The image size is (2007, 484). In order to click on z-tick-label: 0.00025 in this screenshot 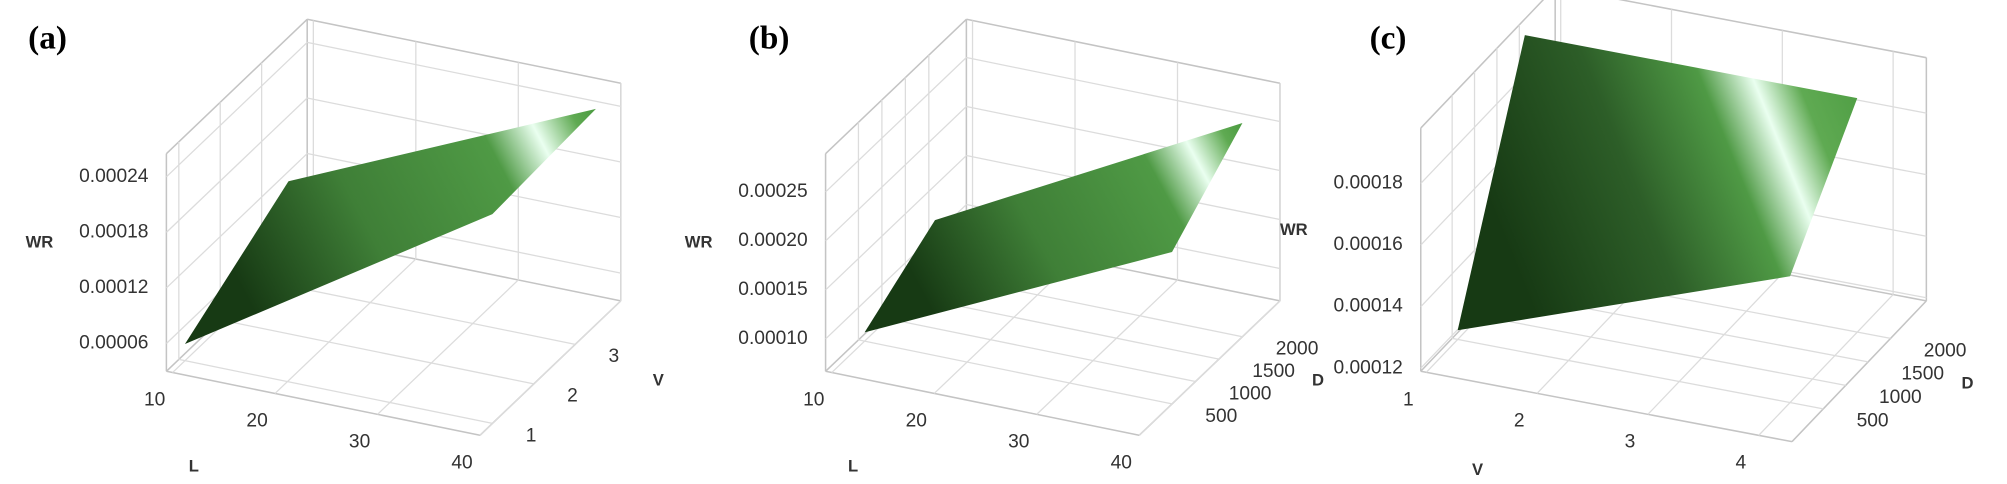, I will do `click(772, 191)`.